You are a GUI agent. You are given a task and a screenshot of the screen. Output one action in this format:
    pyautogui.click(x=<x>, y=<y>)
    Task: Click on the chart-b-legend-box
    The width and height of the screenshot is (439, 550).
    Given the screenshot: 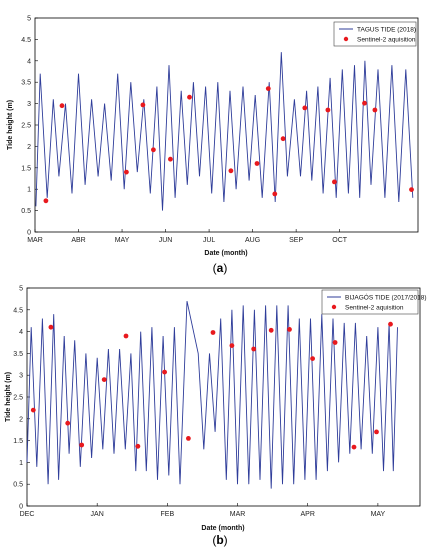 What is the action you would take?
    pyautogui.click(x=370, y=302)
    